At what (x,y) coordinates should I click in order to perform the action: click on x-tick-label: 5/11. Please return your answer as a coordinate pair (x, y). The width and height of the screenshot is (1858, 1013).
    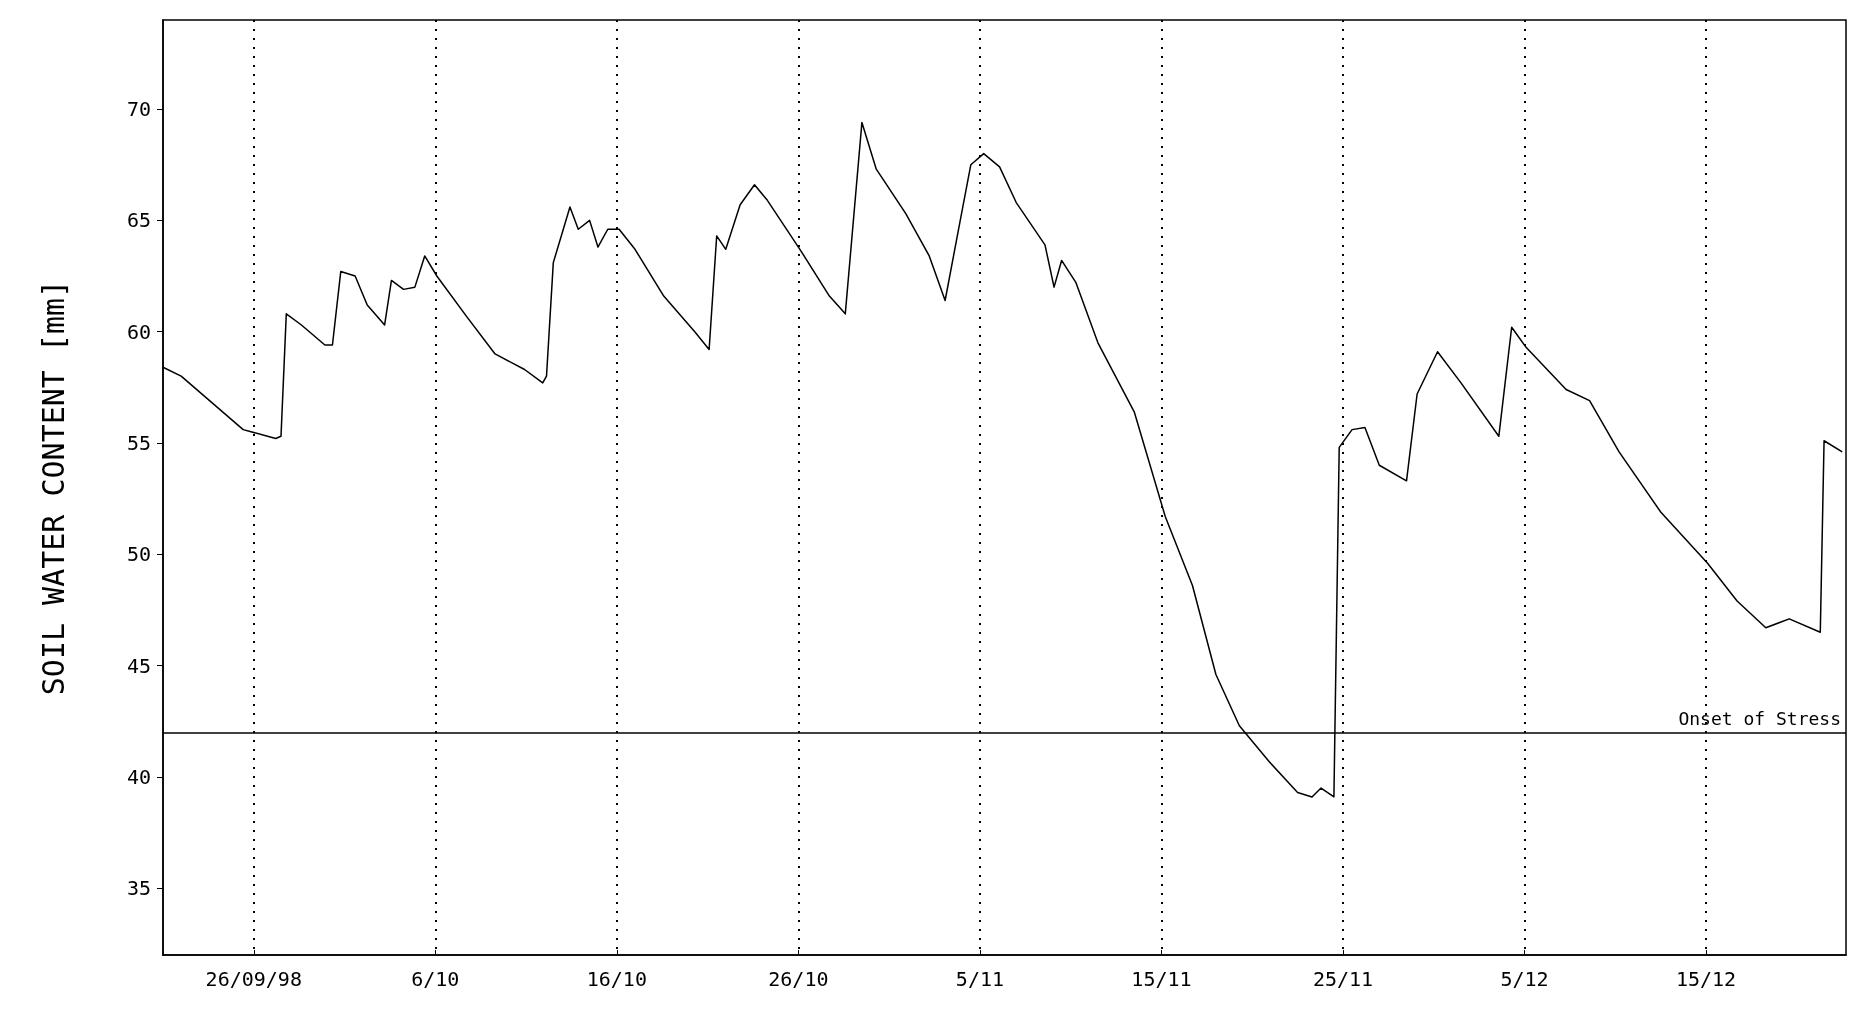
    Looking at the image, I should click on (979, 979).